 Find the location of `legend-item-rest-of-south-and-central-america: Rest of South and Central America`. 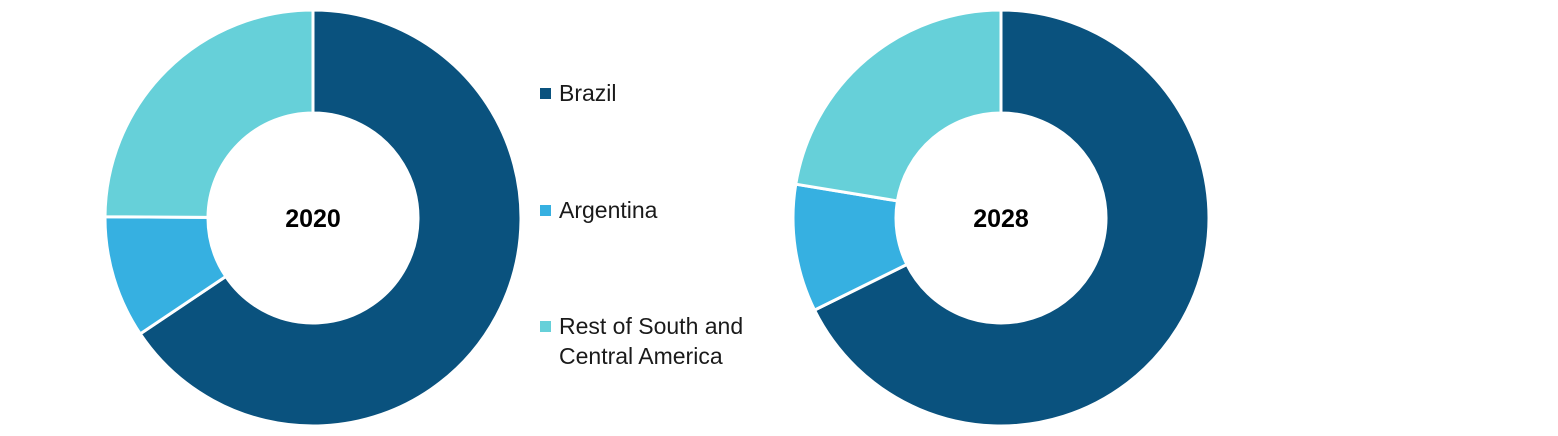

legend-item-rest-of-south-and-central-america: Rest of South and Central America is located at coordinates (664, 341).